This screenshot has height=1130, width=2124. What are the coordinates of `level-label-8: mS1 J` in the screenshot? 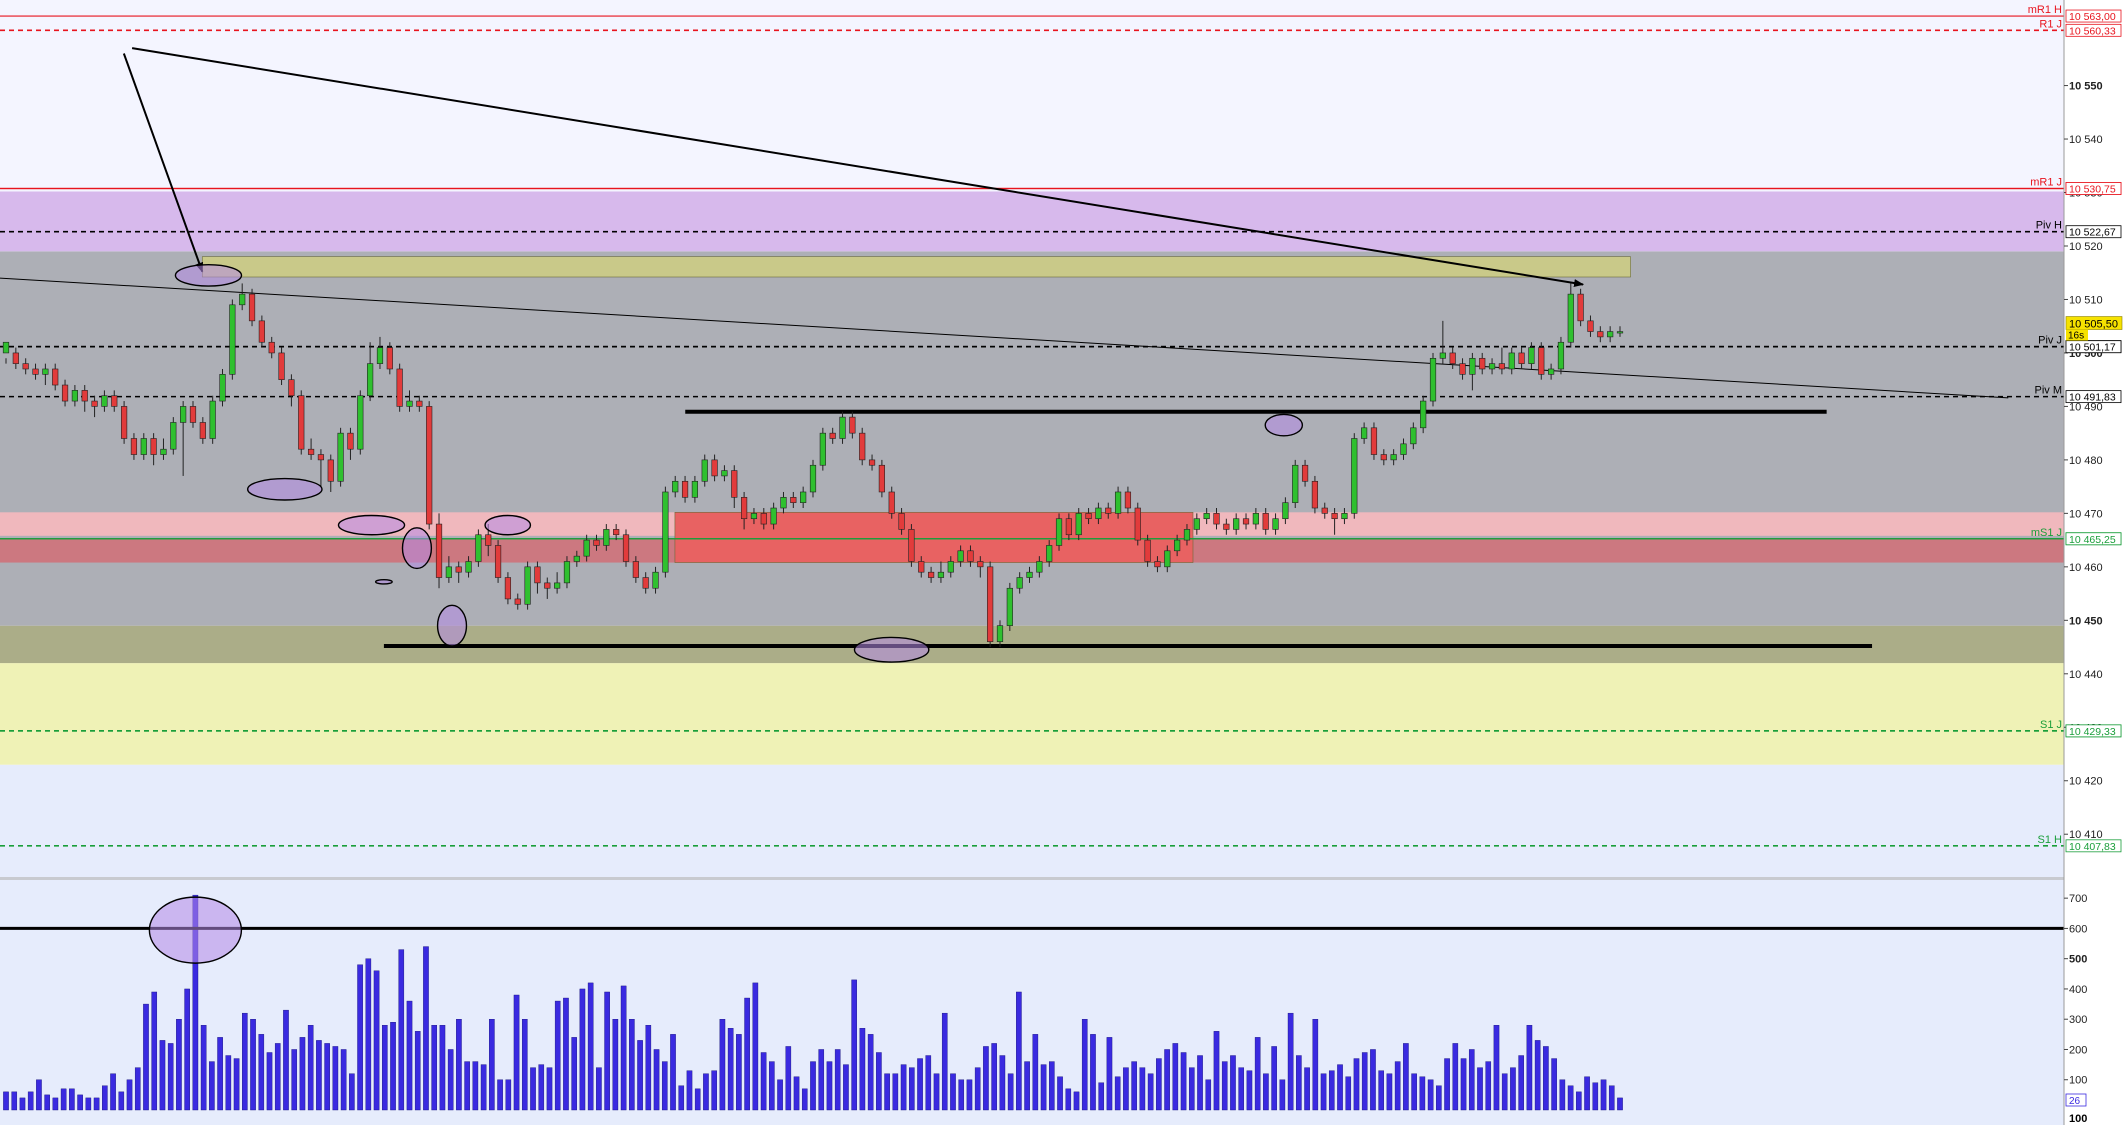 It's located at (2046, 533).